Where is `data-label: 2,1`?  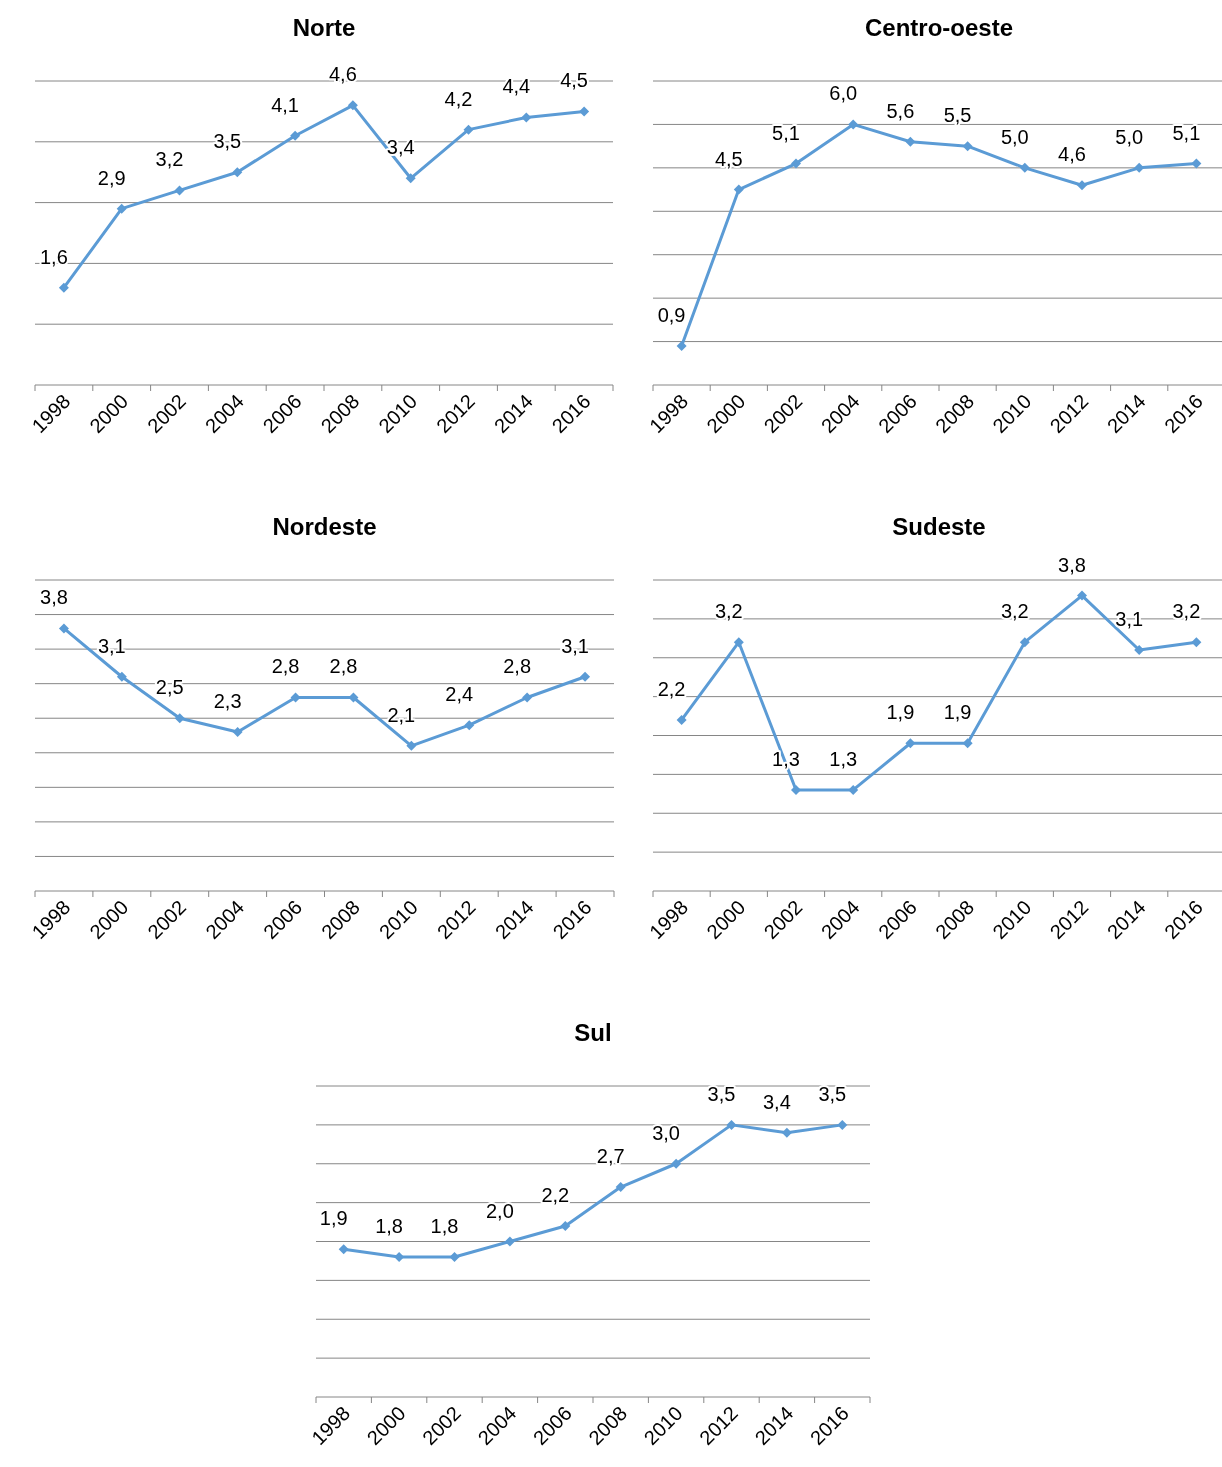 data-label: 2,1 is located at coordinates (401, 714).